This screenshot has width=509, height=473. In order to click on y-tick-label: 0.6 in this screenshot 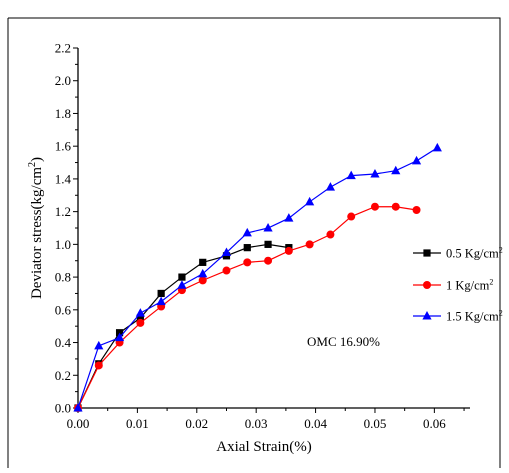, I will do `click(63, 309)`.